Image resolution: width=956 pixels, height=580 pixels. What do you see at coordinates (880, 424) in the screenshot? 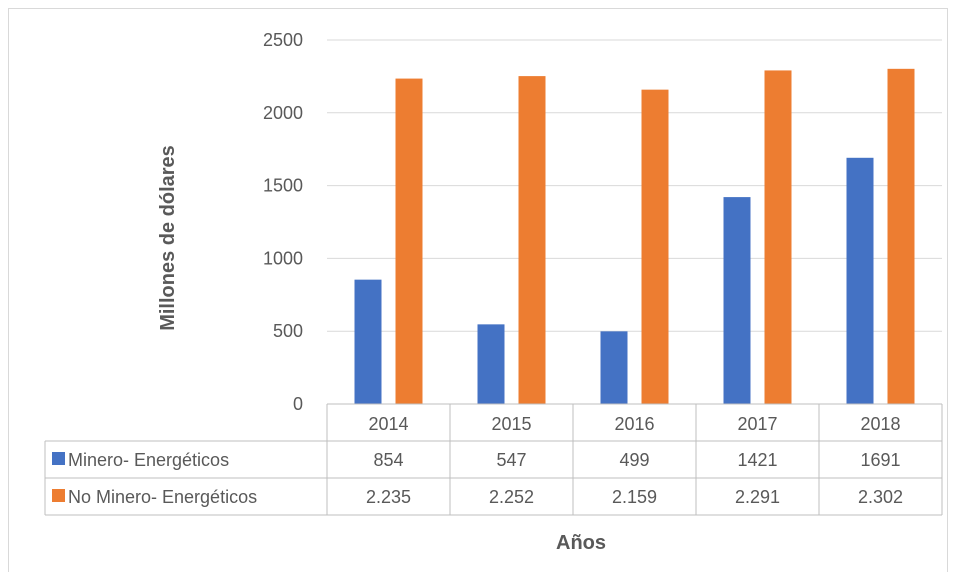
I see `x-tick-label: 2018` at bounding box center [880, 424].